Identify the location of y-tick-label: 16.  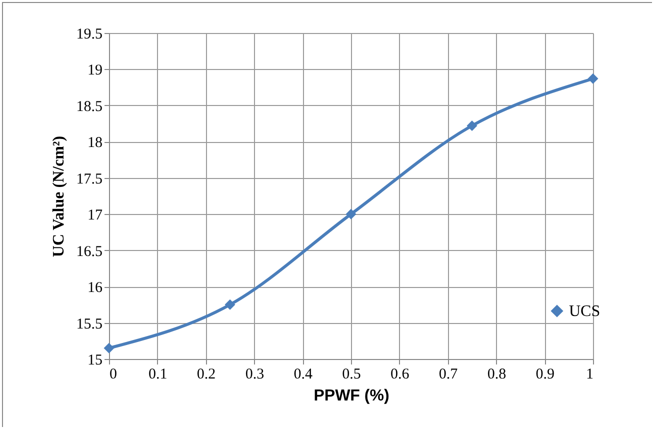
(95, 288).